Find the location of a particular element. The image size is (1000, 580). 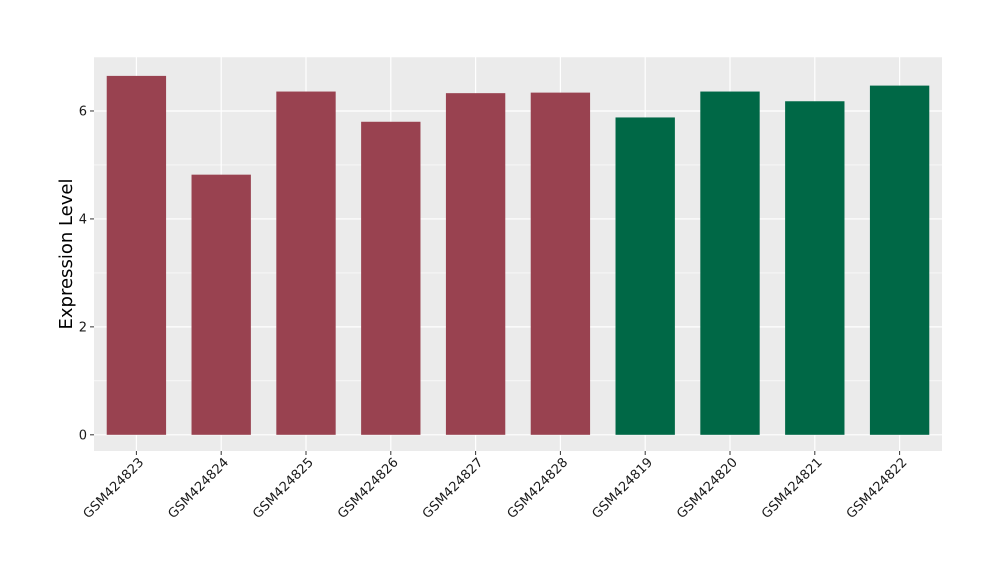

bar-GSM424825 is located at coordinates (306, 263).